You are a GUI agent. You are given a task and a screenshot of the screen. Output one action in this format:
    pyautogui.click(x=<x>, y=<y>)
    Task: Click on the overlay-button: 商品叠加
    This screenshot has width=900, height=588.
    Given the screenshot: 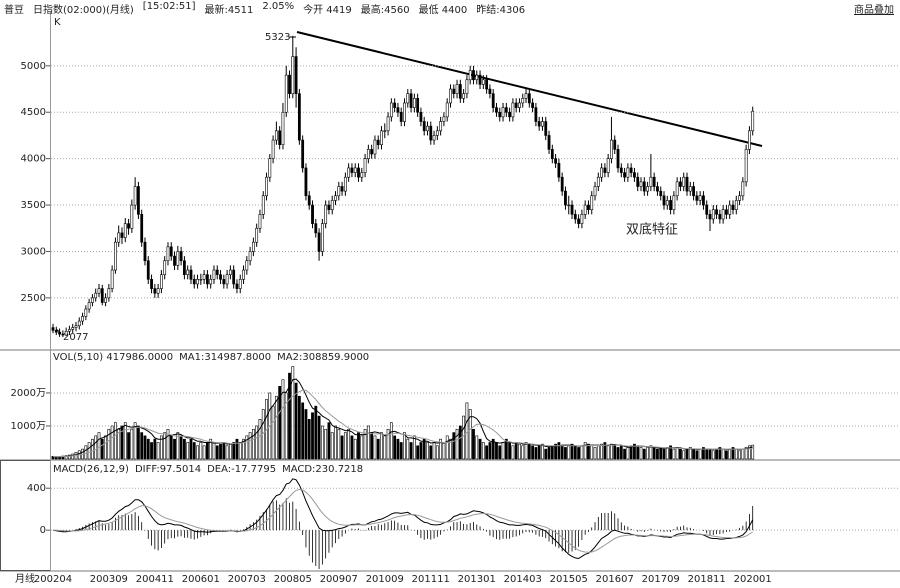 What is the action you would take?
    pyautogui.click(x=874, y=10)
    